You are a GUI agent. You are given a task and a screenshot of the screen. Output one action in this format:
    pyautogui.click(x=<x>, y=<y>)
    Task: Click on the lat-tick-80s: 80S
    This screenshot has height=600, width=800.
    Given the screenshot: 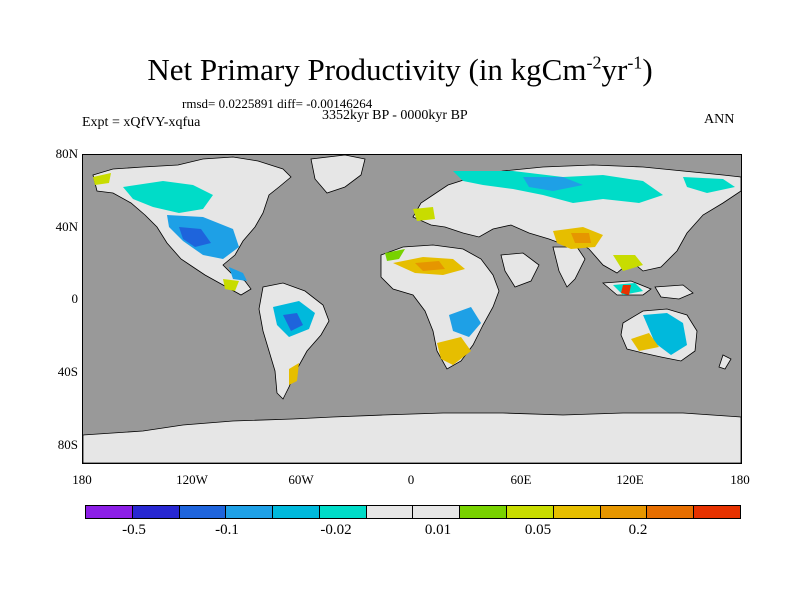 What is the action you would take?
    pyautogui.click(x=67, y=444)
    